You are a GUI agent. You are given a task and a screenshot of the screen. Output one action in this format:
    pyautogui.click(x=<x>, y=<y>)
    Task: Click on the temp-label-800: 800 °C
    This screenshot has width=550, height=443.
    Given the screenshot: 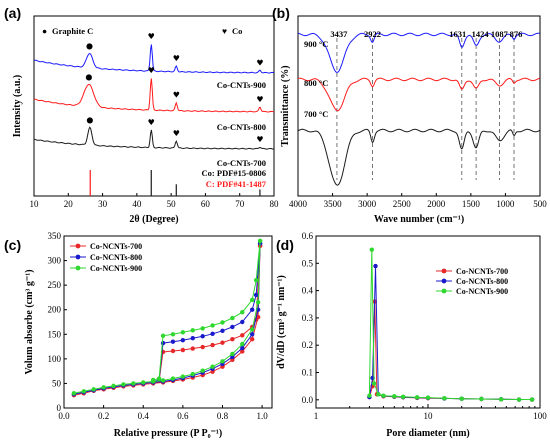 What is the action you would take?
    pyautogui.click(x=316, y=83)
    